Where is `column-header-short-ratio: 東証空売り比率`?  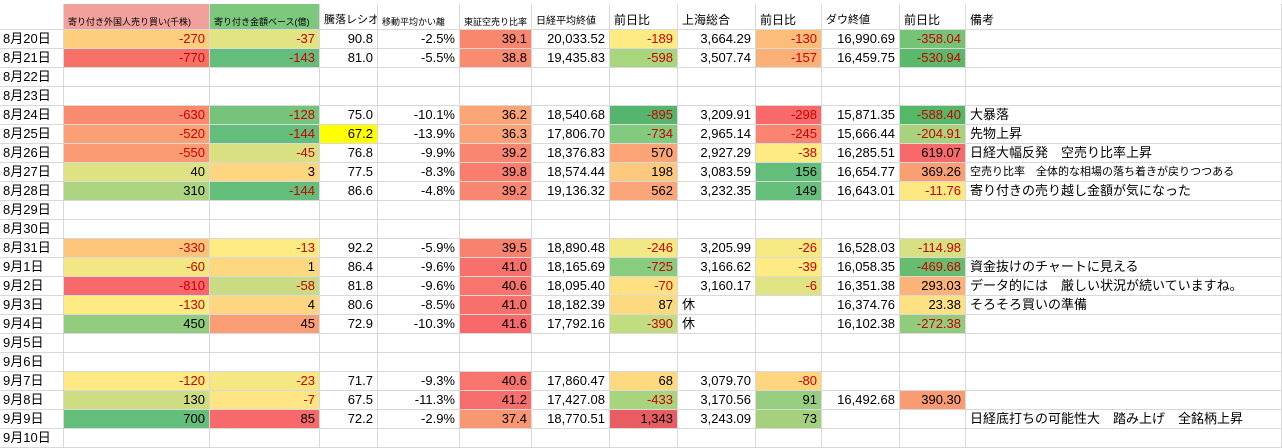
column-header-short-ratio: 東証空売り比率 is located at coordinates (496, 17).